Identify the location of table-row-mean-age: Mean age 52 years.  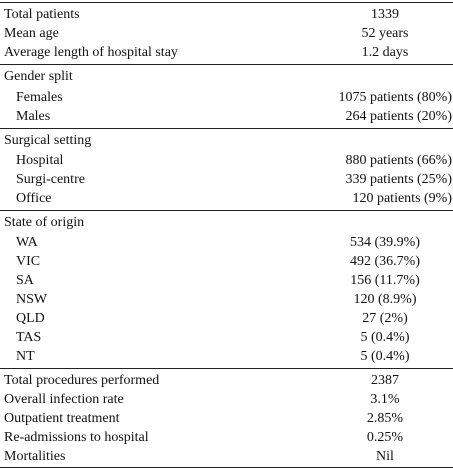
(226, 33).